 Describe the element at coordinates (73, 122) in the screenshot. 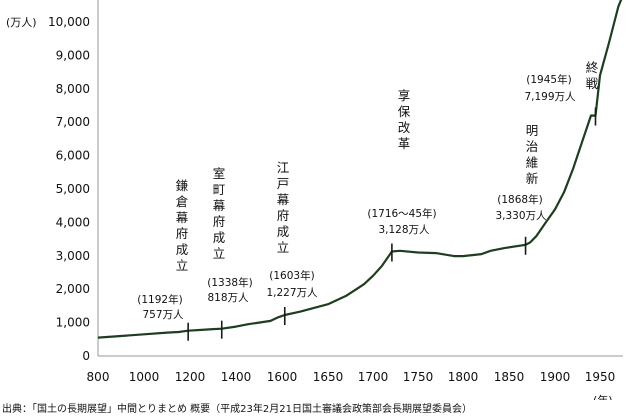

I see `y-tick-label: 7,000` at that location.